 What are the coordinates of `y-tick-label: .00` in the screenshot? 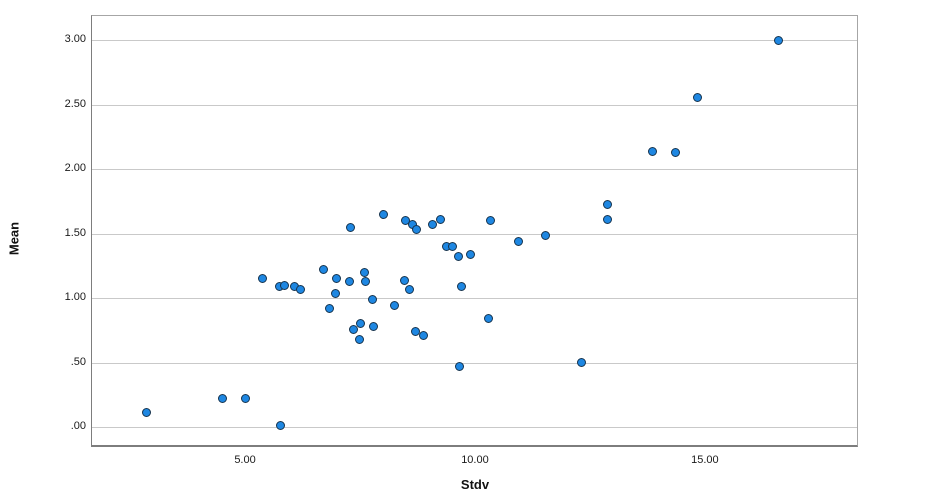 It's located at (78, 425).